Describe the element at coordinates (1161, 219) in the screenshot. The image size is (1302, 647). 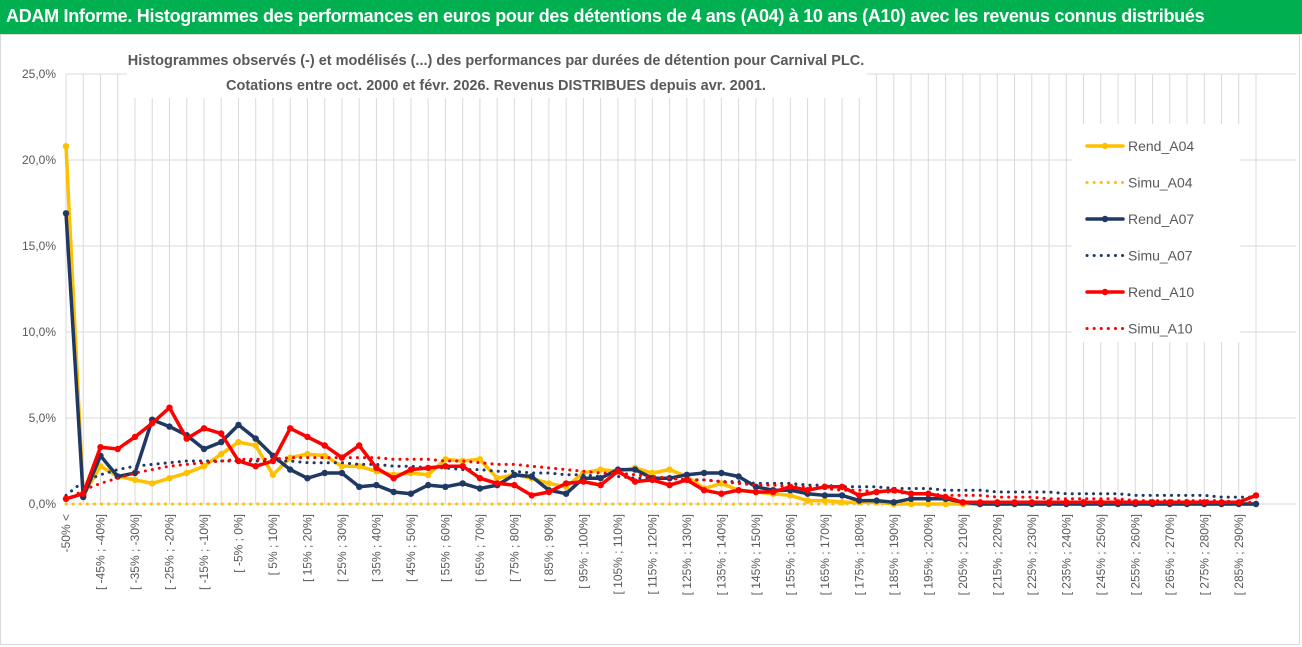
I see `legend-label: Rend_A07` at that location.